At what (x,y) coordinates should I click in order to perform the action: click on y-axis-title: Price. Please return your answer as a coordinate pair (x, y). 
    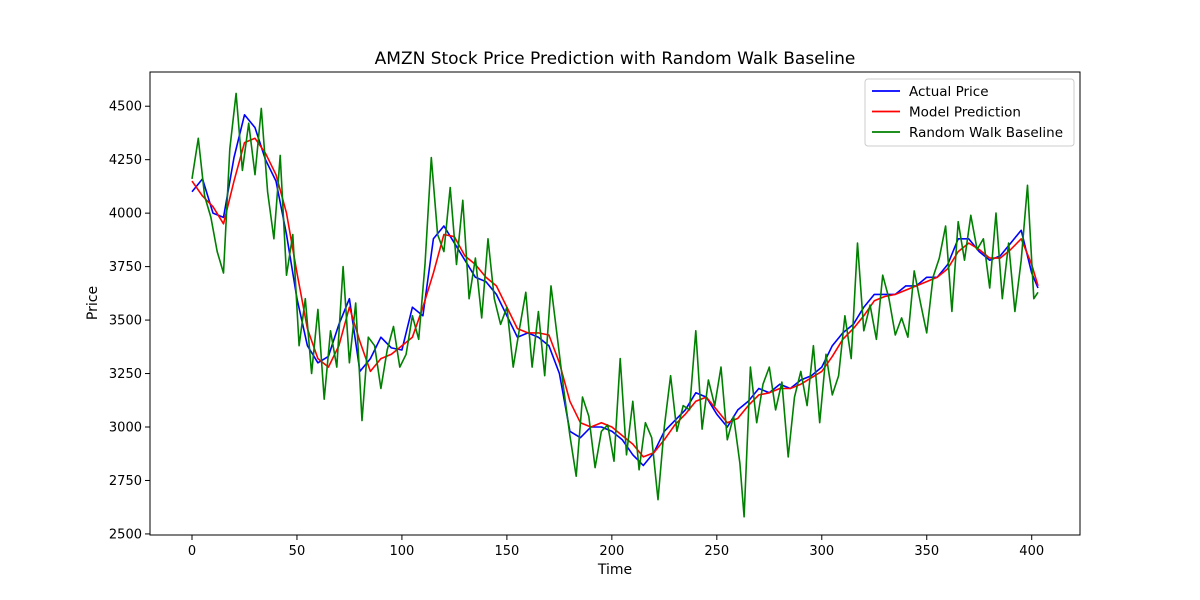
    Looking at the image, I should click on (93, 303).